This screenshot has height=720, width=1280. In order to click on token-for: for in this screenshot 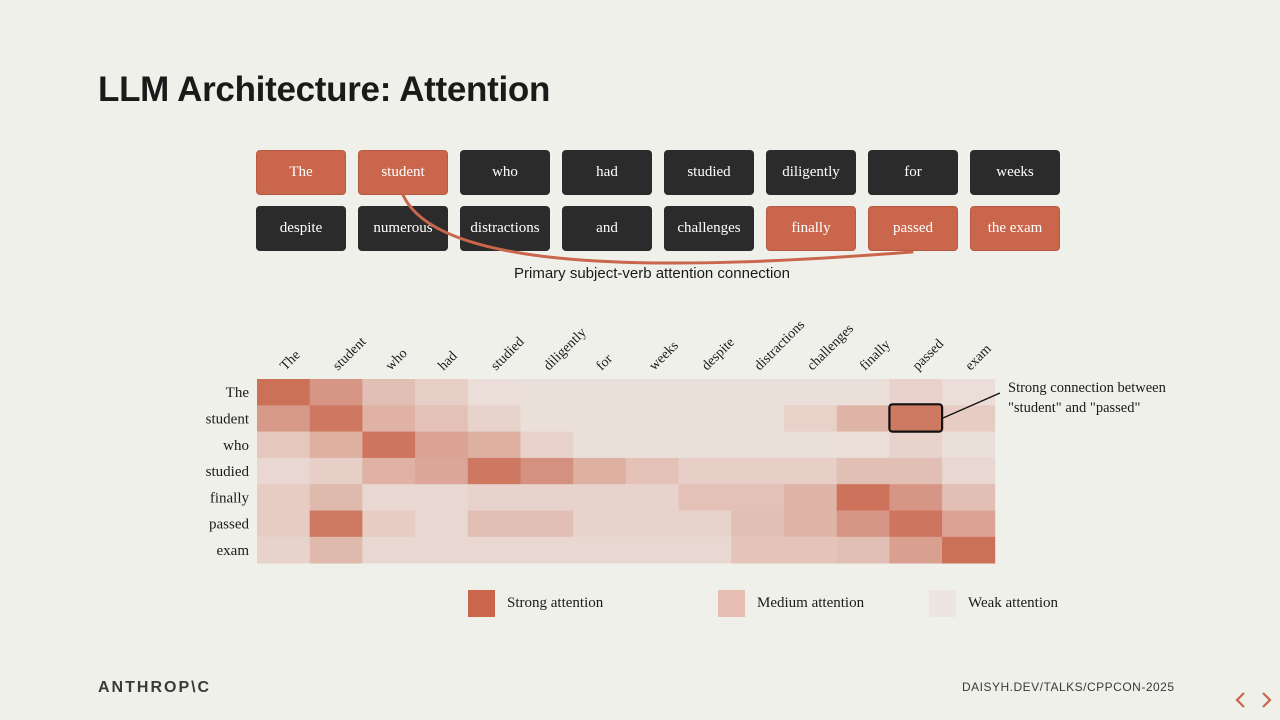, I will do `click(913, 172)`.